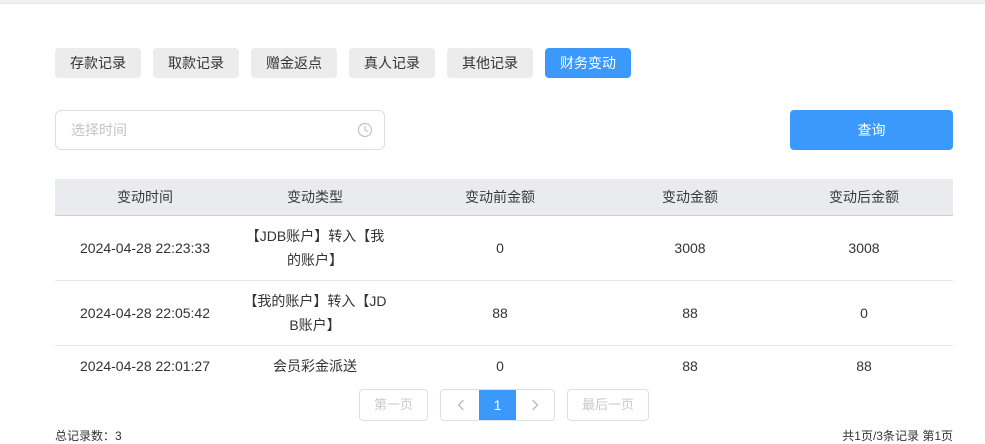 Image resolution: width=985 pixels, height=444 pixels. Describe the element at coordinates (365, 130) in the screenshot. I see `clock-icon` at that location.